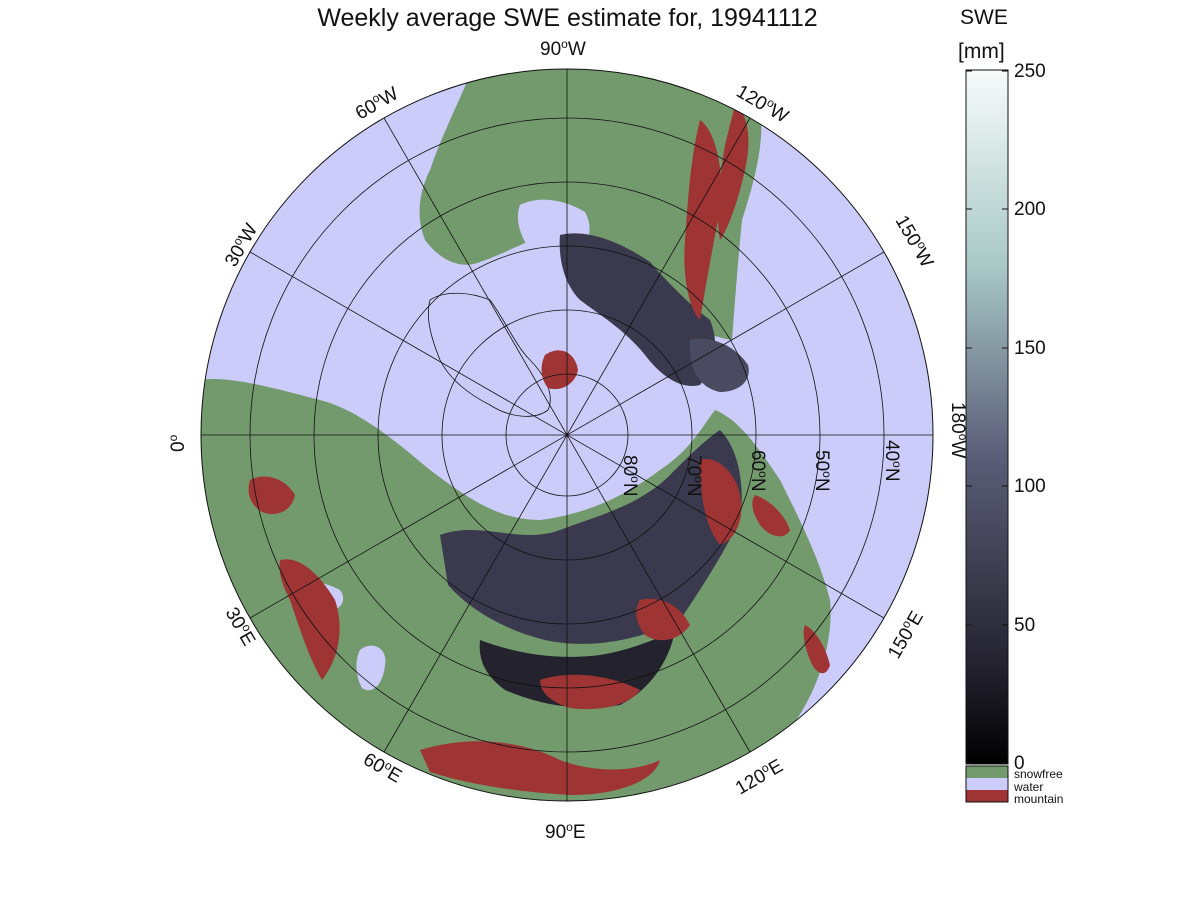  What do you see at coordinates (177, 443) in the screenshot?
I see `lon-label-0: 0o` at bounding box center [177, 443].